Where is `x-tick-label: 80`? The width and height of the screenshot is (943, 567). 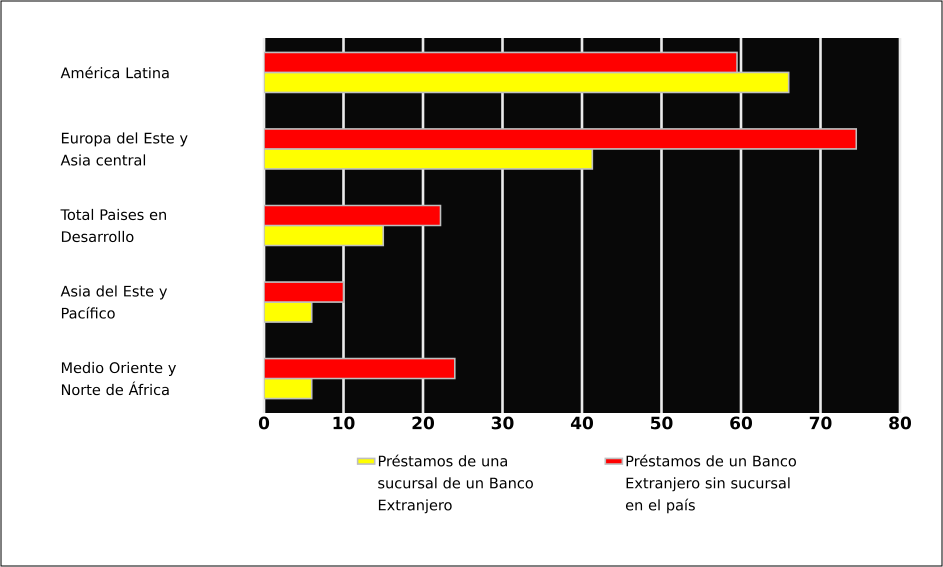
x-tick-label: 80 is located at coordinates (900, 423).